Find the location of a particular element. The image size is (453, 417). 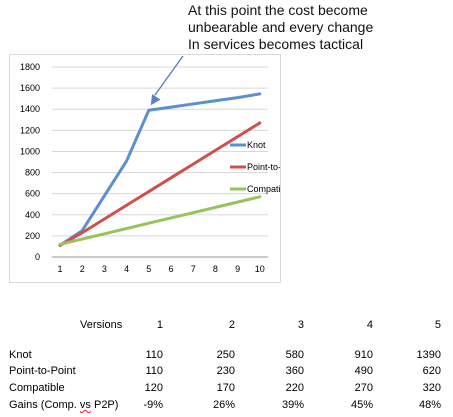

x-tick-label: 7 is located at coordinates (193, 269).